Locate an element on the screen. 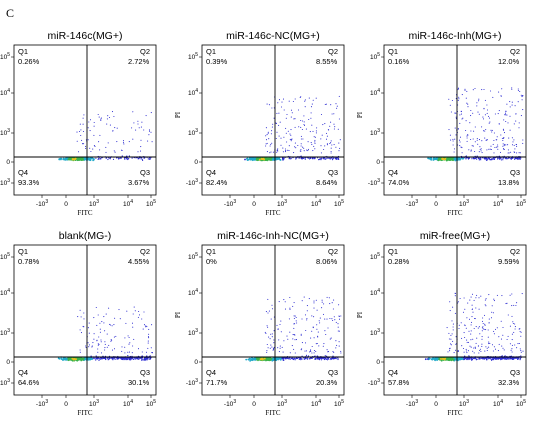  quadrant-percent: 64.6% is located at coordinates (29, 382).